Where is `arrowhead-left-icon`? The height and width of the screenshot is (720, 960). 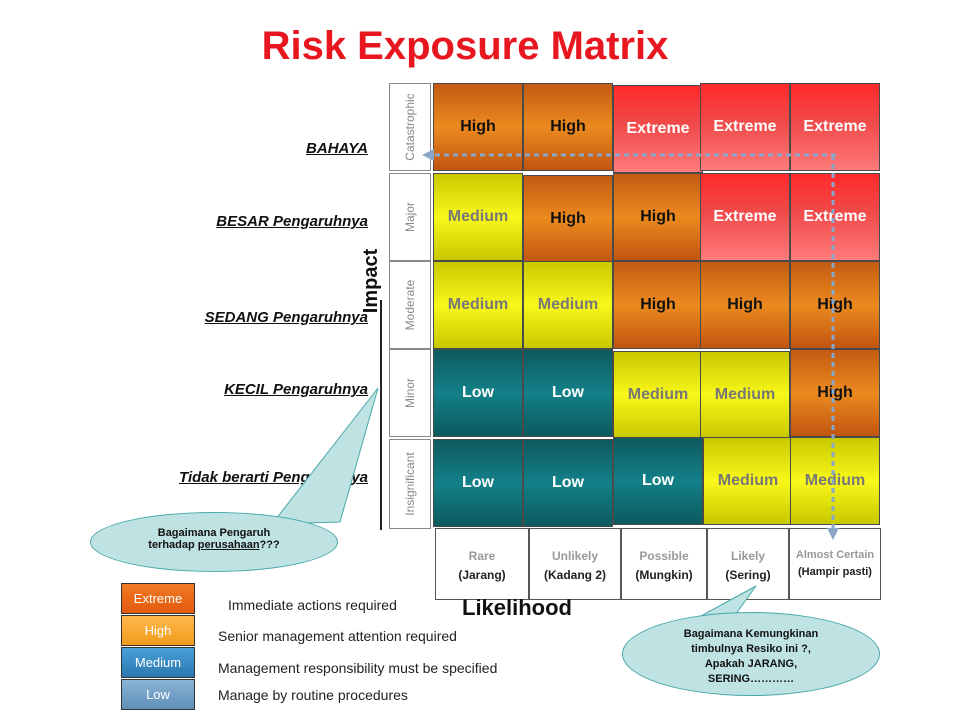
arrowhead-left-icon is located at coordinates (428, 155).